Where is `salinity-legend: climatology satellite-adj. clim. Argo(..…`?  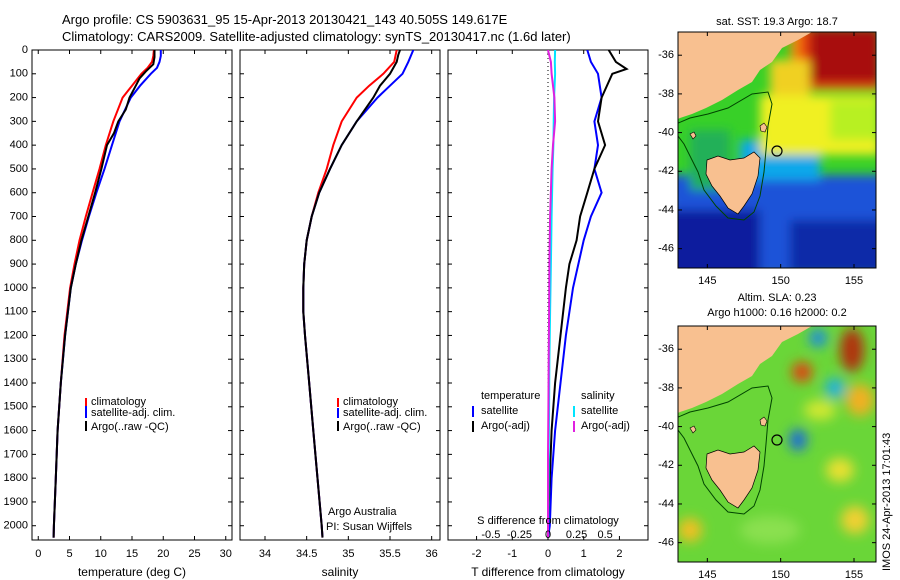 salinity-legend: climatology satellite-adj. clim. Argo(..… is located at coordinates (382, 414).